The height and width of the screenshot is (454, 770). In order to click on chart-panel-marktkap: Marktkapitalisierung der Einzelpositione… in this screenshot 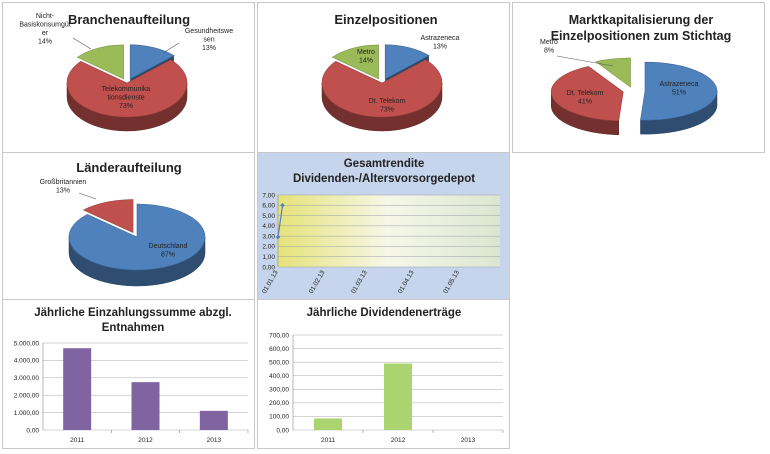, I will do `click(638, 77)`.